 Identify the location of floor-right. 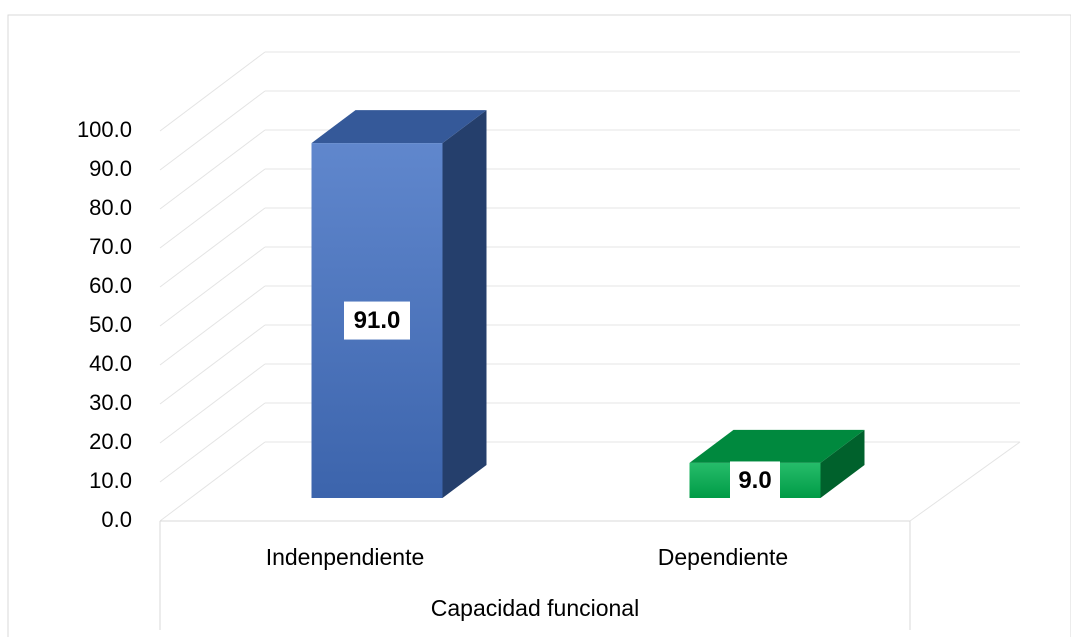
(965, 481).